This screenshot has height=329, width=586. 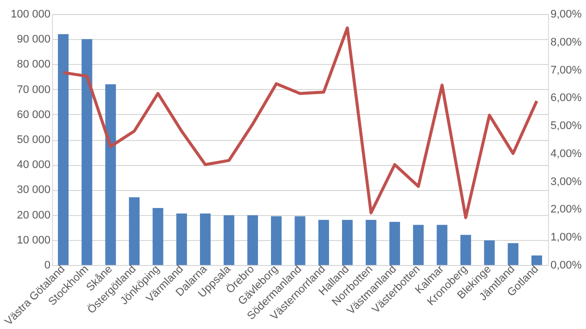 What do you see at coordinates (33, 90) in the screenshot?
I see `y-tick-label: 70 000` at bounding box center [33, 90].